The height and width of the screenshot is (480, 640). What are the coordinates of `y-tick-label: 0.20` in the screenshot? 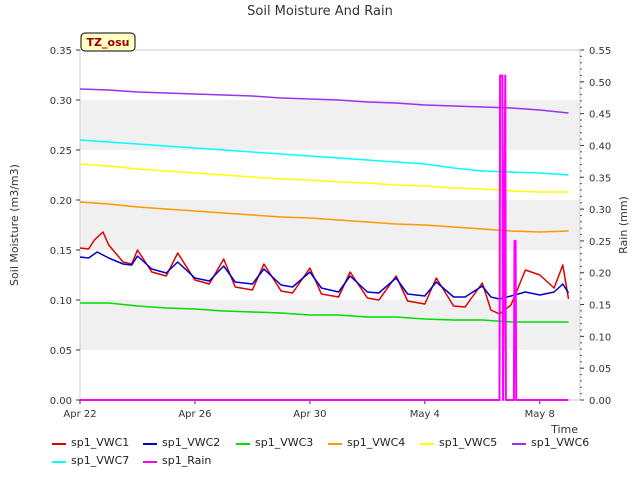 It's located at (61, 201).